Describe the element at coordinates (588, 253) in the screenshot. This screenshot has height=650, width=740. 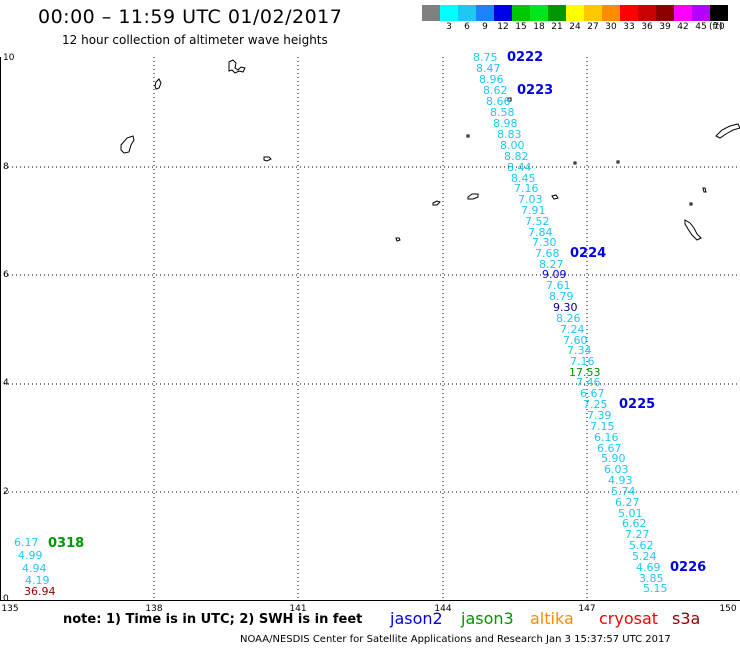
I see `track-time-label: 0224` at that location.